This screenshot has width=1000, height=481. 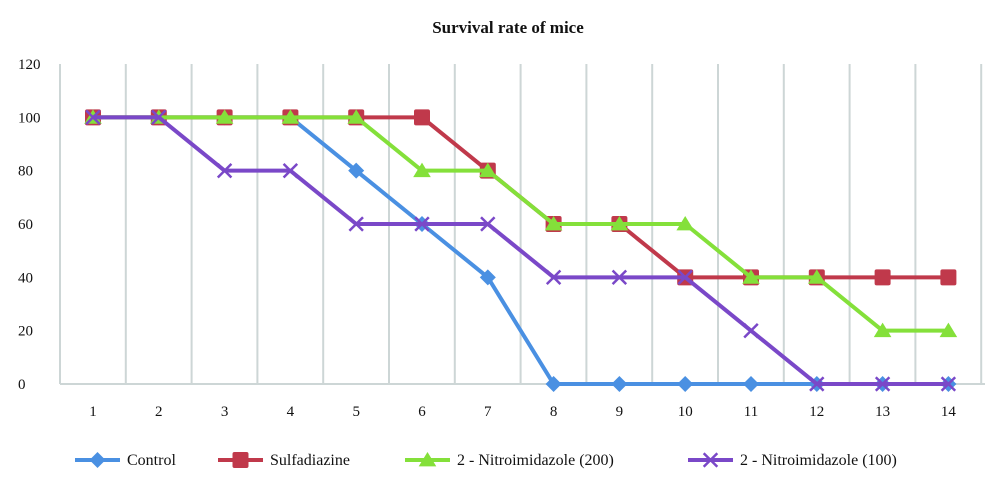 I want to click on x-tick-label: 9, so click(x=620, y=412).